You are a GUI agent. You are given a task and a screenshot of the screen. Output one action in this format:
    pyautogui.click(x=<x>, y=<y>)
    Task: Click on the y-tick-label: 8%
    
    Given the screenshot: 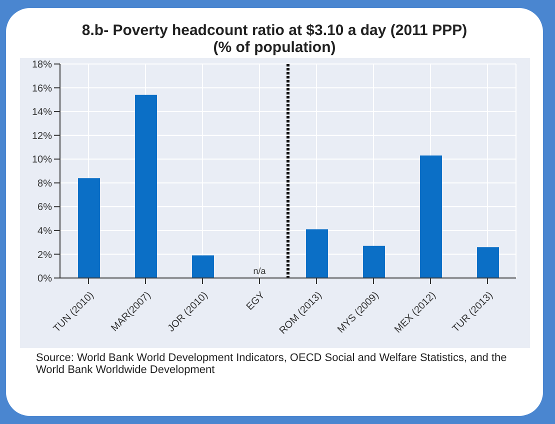 What is the action you would take?
    pyautogui.click(x=45, y=184)
    